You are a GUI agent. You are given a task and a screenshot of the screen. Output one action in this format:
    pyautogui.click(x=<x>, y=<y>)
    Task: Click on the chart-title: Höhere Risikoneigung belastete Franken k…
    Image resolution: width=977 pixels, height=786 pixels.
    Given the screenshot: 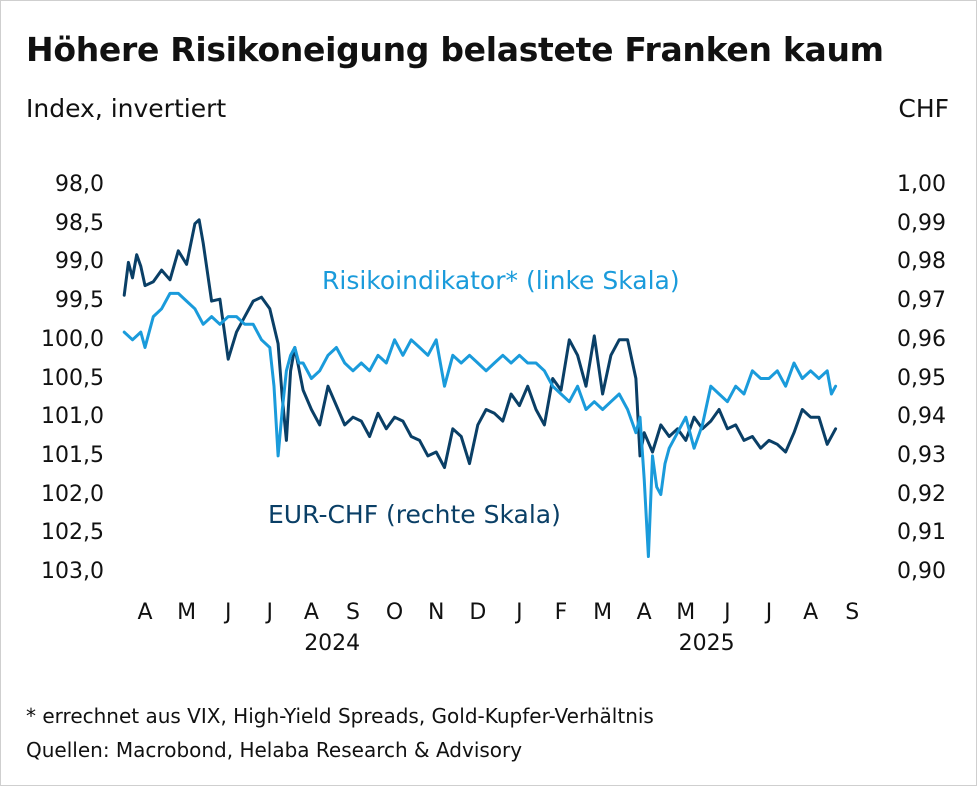 What is the action you would take?
    pyautogui.click(x=455, y=49)
    